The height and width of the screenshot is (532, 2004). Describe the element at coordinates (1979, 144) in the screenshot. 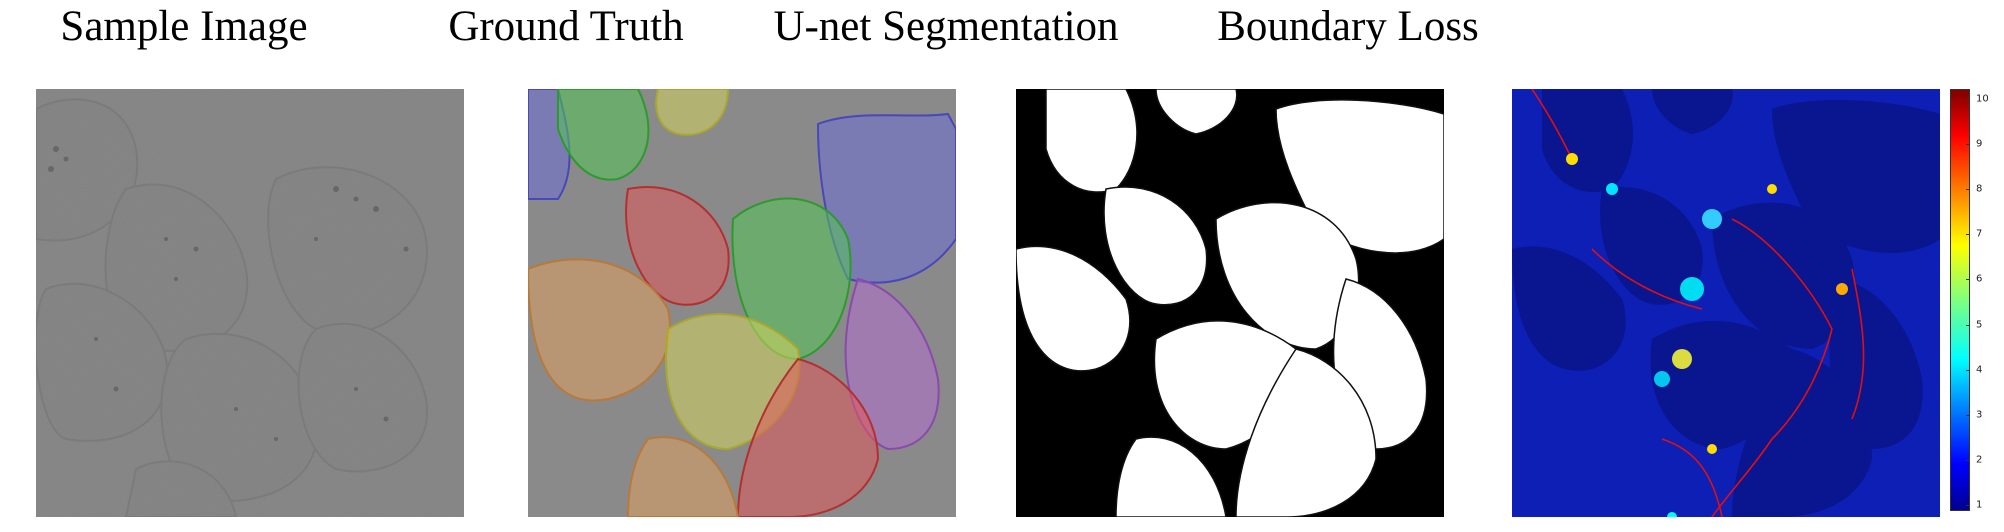

I see `colorbar-tick-label: 9` at that location.